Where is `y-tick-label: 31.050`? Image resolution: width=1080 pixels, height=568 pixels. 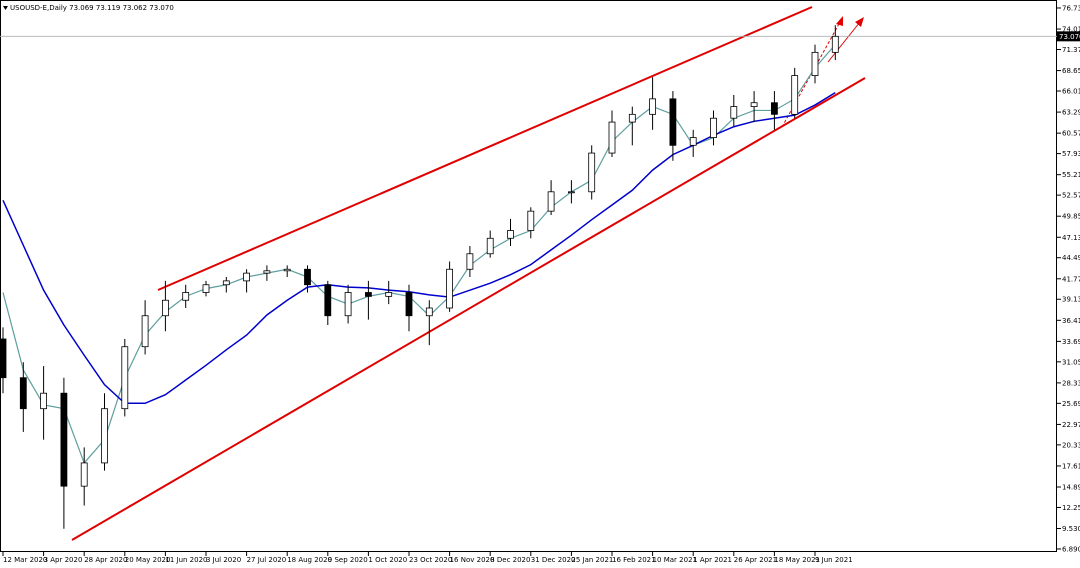
y-tick-label: 31.050 is located at coordinates (1071, 362).